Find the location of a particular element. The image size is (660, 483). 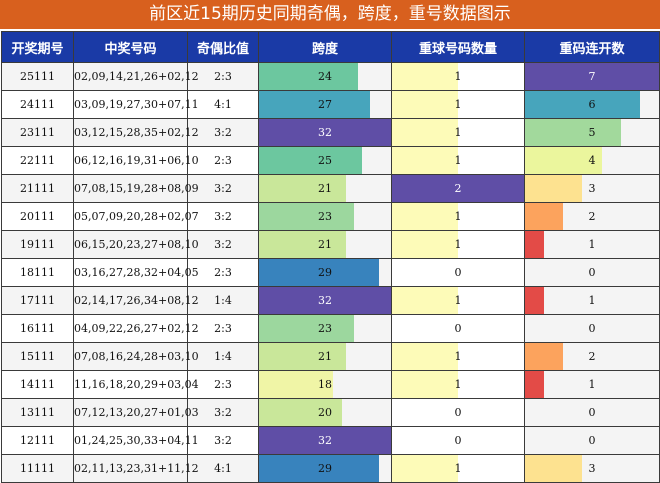

cell-streak: 4 is located at coordinates (592, 160).